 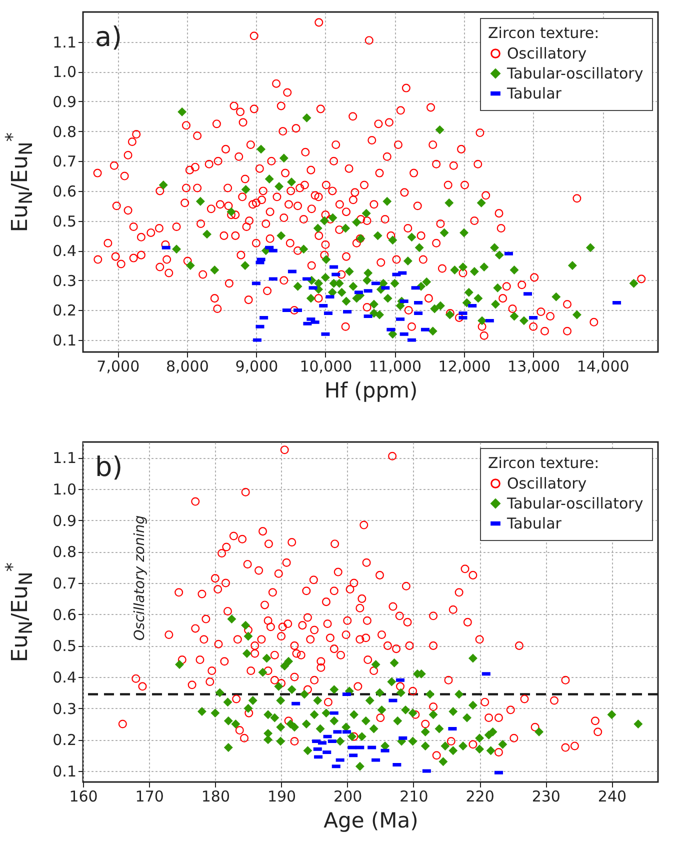 What do you see at coordinates (326, 367) in the screenshot?
I see `x-tick-label: 10,000` at bounding box center [326, 367].